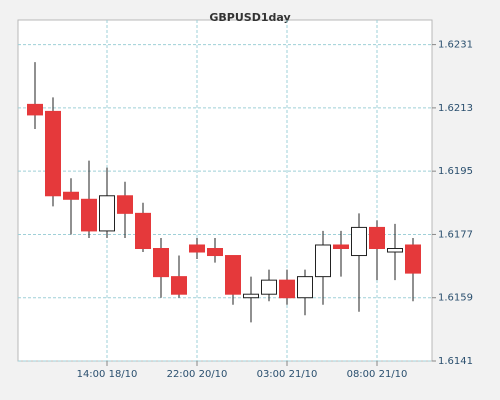 The width and height of the screenshot is (500, 400). I want to click on y-tick-label: 1.6195, so click(455, 171).